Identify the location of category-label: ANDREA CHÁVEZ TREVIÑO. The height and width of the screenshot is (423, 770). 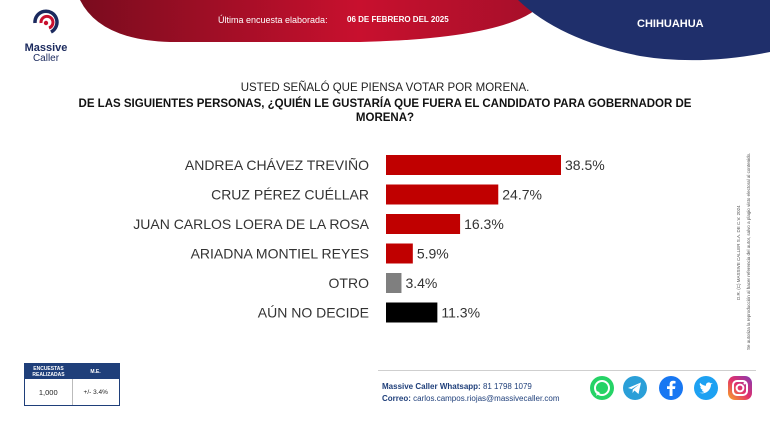
(277, 165).